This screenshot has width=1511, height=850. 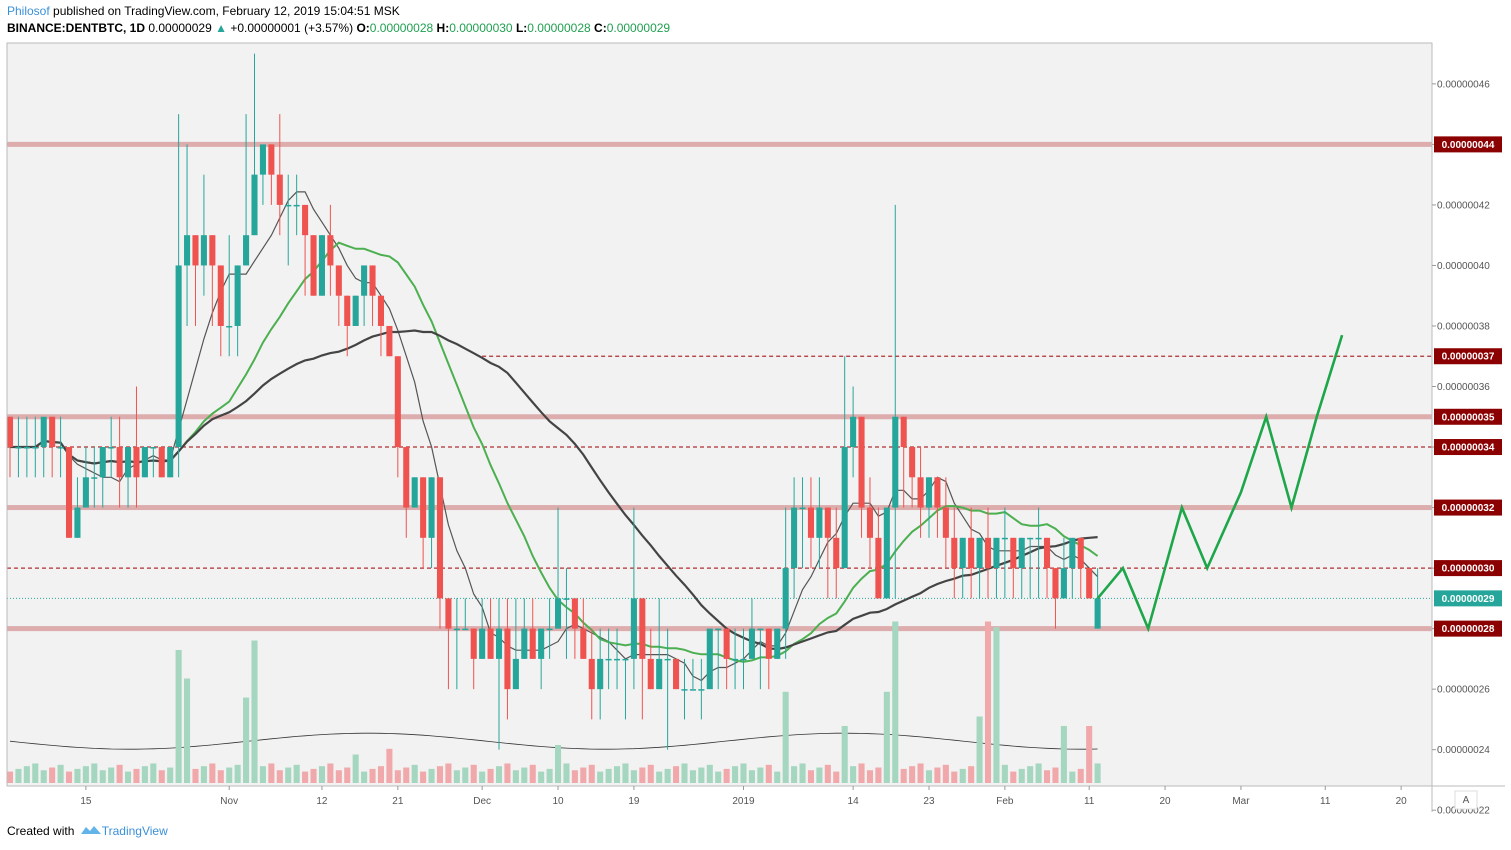 I want to click on y-tick-label: 0.00000046, so click(x=1463, y=84).